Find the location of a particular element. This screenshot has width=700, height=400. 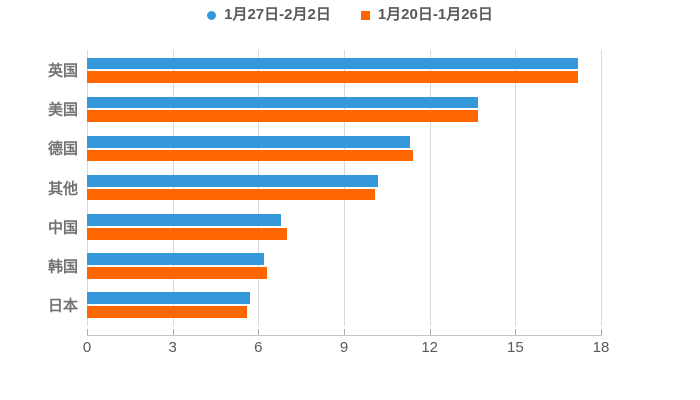

y-category-label: 德国 is located at coordinates (62, 149).